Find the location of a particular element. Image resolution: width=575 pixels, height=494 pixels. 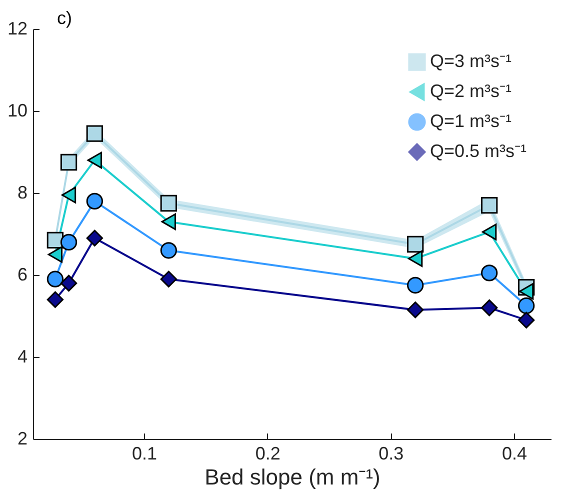

y-tick-label: 4 is located at coordinates (22, 356).